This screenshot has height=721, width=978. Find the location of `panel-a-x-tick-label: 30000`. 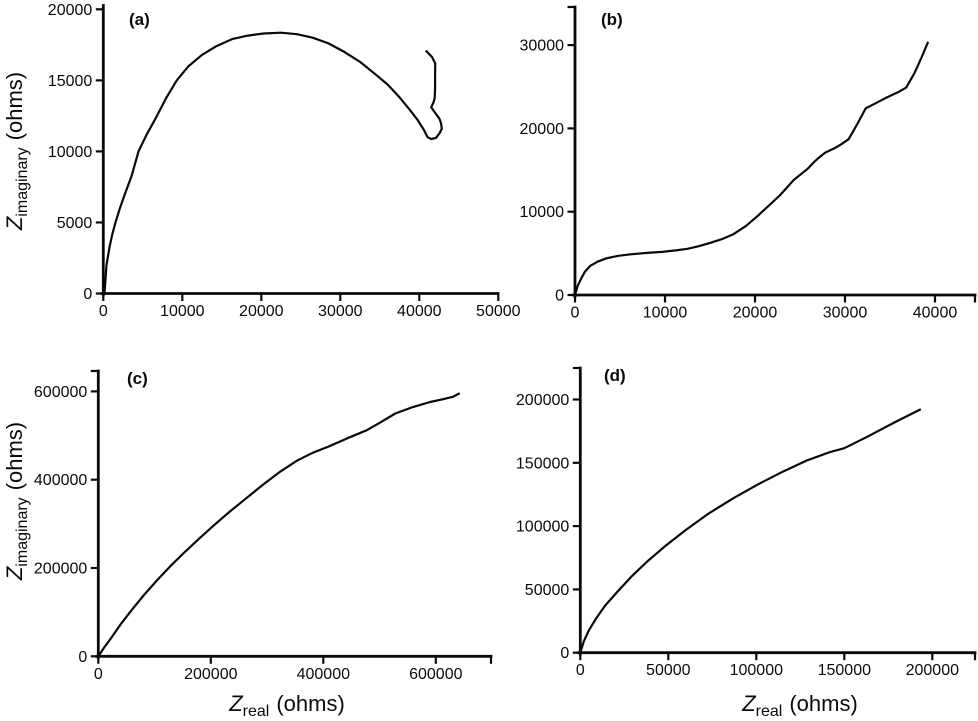

panel-a-x-tick-label: 30000 is located at coordinates (340, 311).